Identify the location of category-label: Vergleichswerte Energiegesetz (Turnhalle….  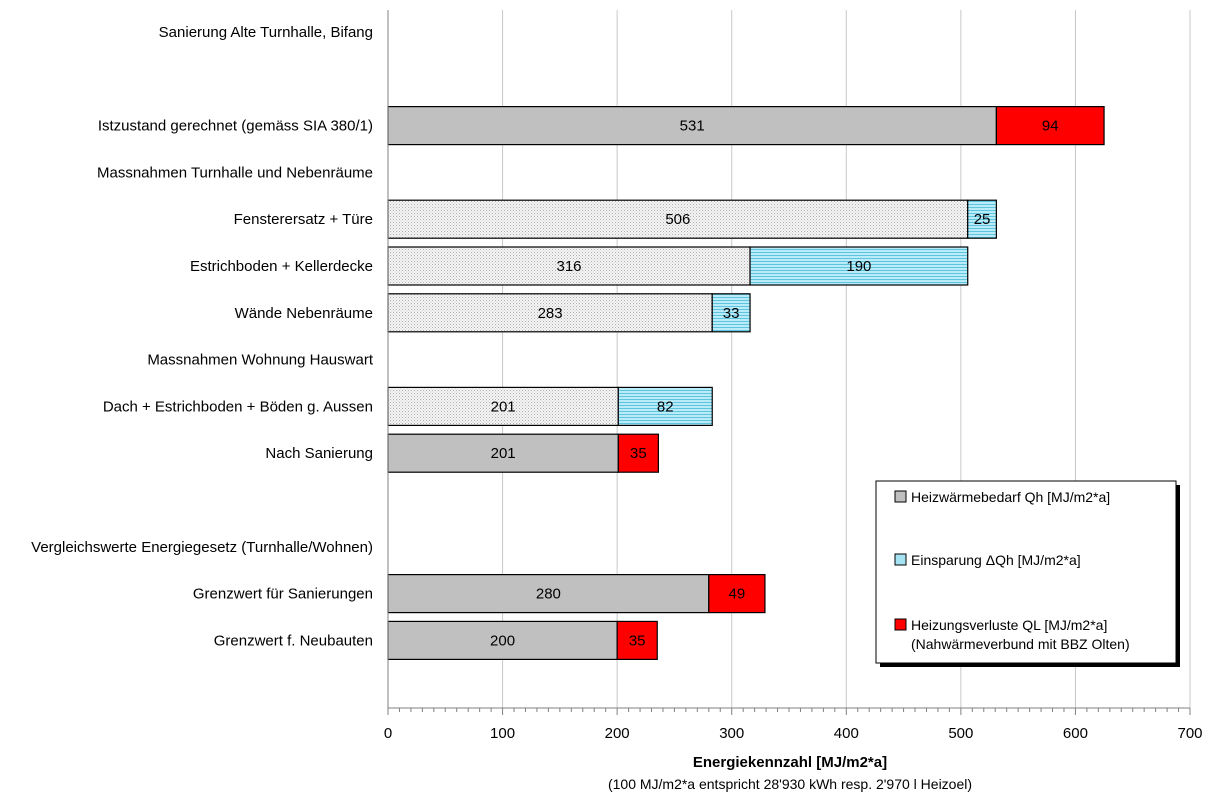
(202, 547).